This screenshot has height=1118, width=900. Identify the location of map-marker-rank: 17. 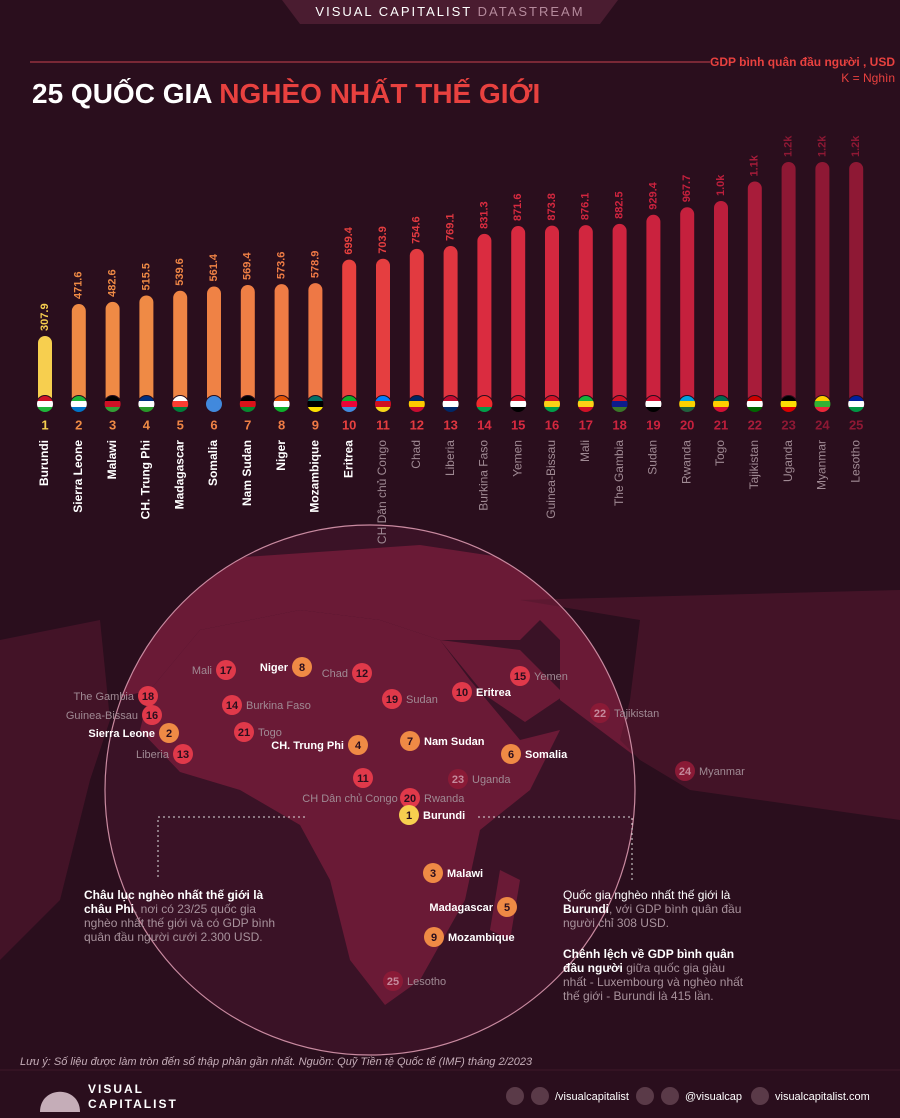
(226, 671).